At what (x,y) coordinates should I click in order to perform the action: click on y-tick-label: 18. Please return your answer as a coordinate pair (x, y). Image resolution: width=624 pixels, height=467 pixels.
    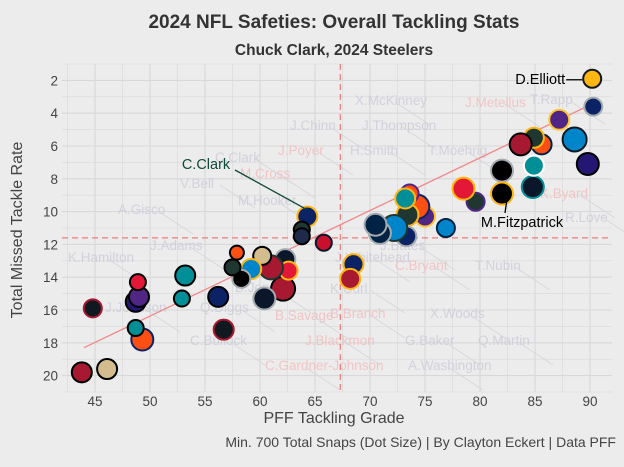
    Looking at the image, I should click on (50, 343).